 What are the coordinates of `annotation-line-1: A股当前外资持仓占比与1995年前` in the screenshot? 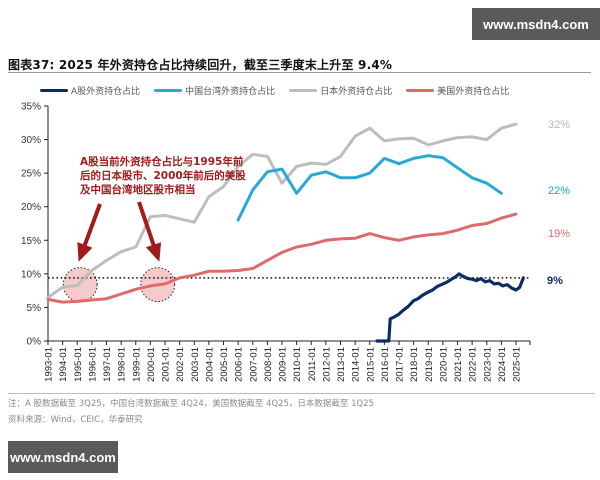 It's located at (162, 162).